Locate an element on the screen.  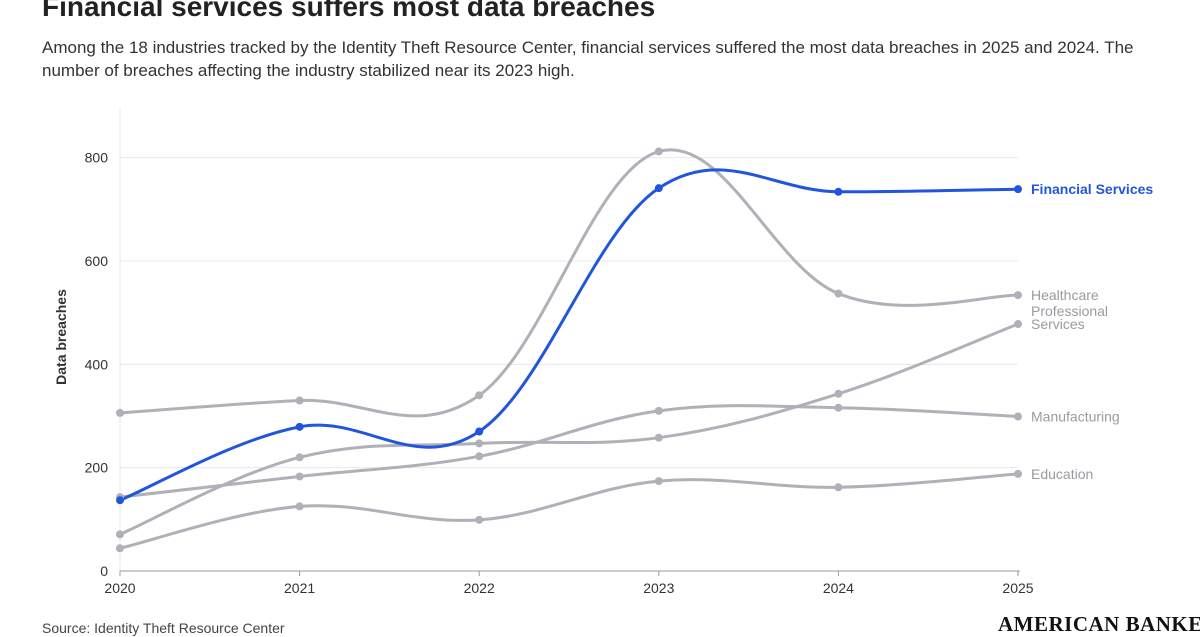
line-manufacturing is located at coordinates (569, 451).